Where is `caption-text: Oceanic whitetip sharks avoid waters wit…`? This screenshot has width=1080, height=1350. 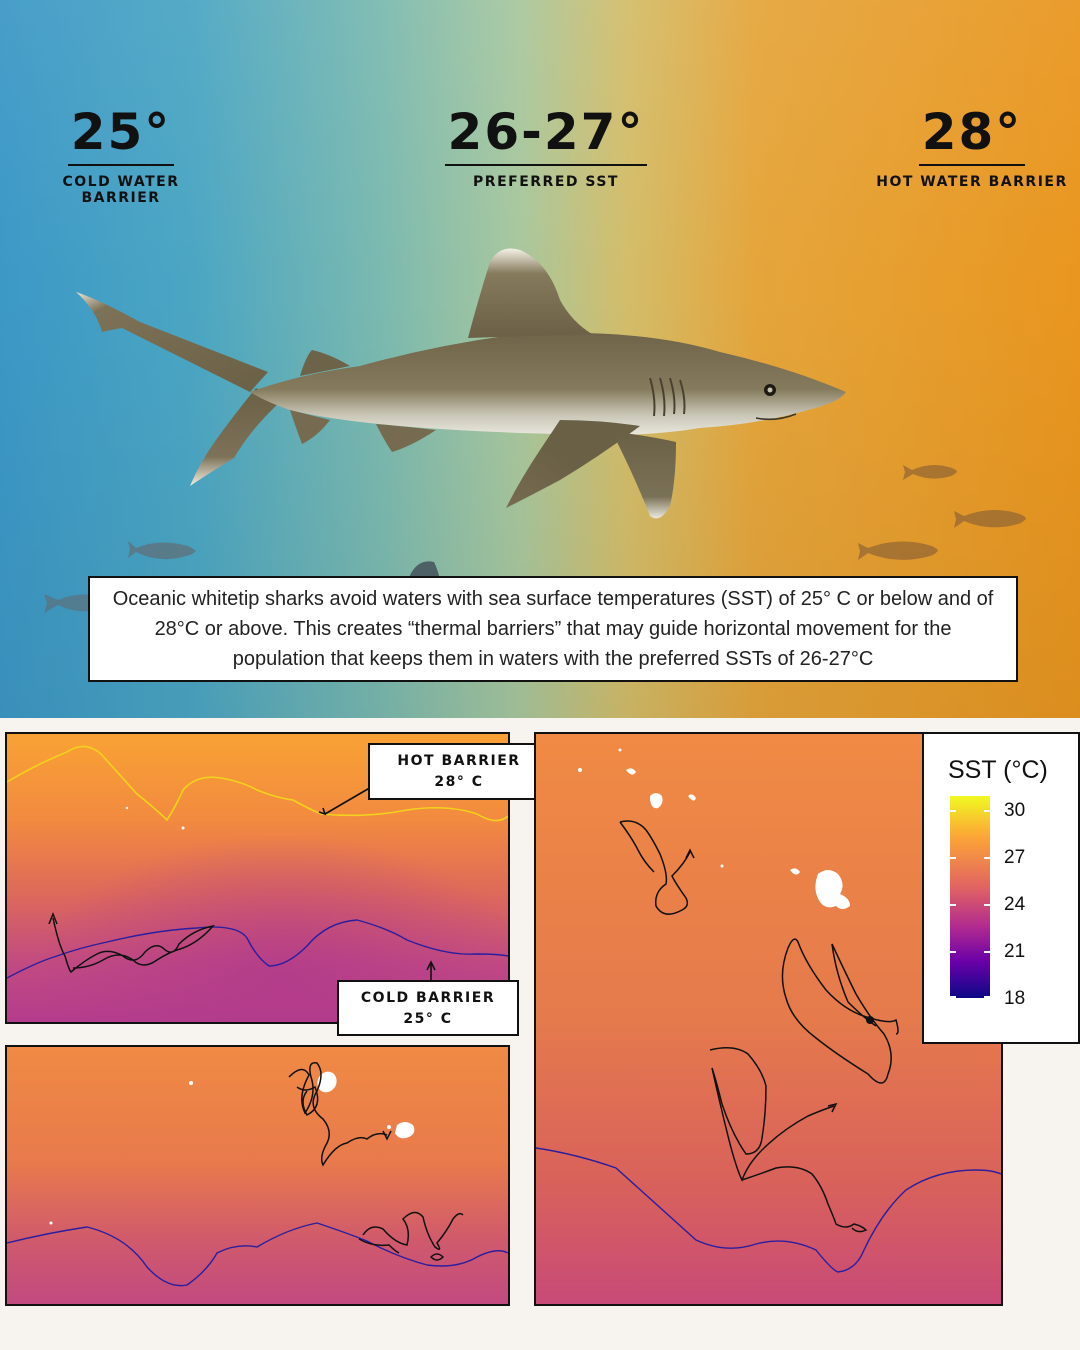 caption-text: Oceanic whitetip sharks avoid waters wit… is located at coordinates (553, 629).